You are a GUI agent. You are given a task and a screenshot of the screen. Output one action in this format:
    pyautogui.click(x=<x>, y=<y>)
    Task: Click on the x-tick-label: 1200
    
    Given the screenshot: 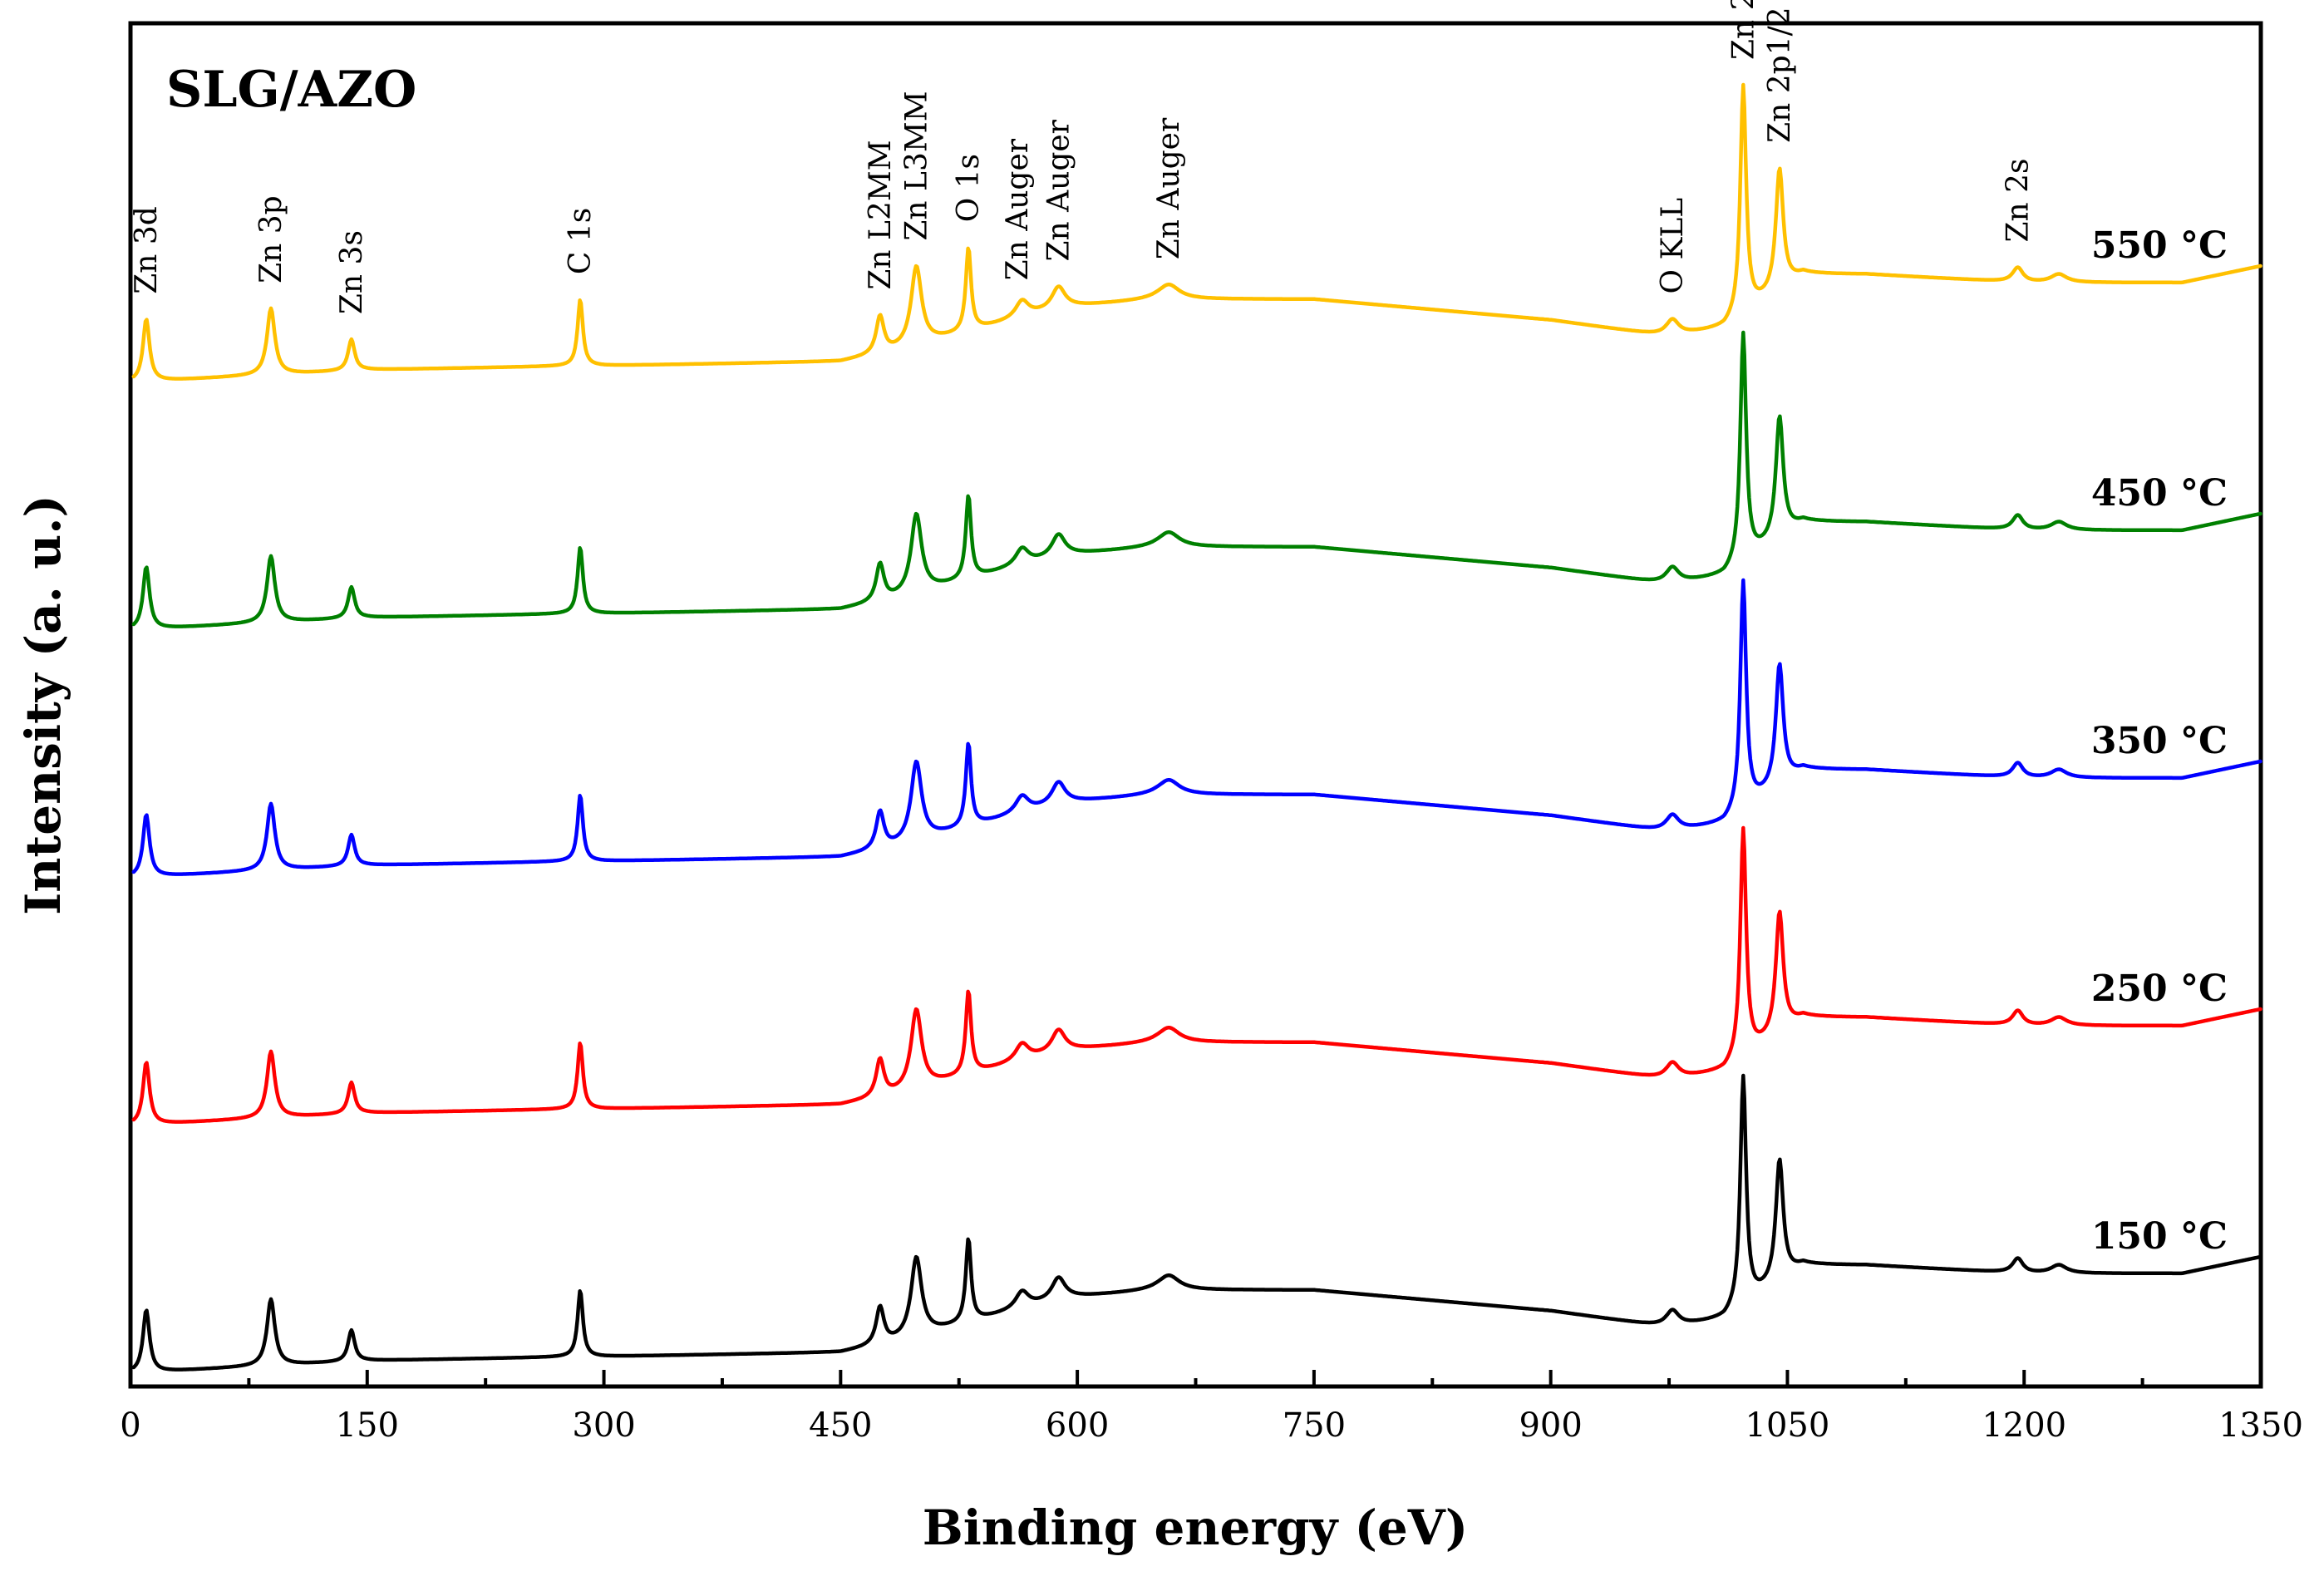 What is the action you would take?
    pyautogui.click(x=2024, y=1425)
    